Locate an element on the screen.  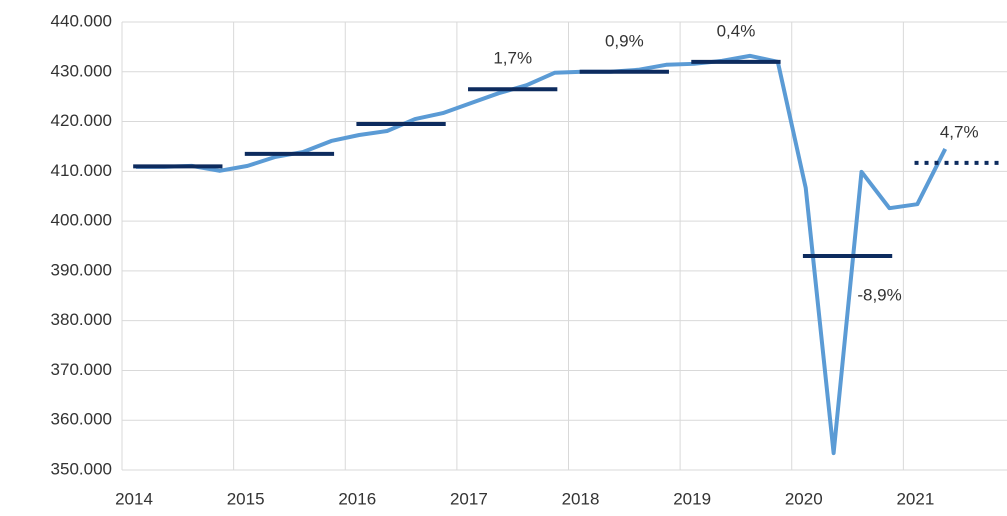
growth-annotation: -8,9% is located at coordinates (879, 294).